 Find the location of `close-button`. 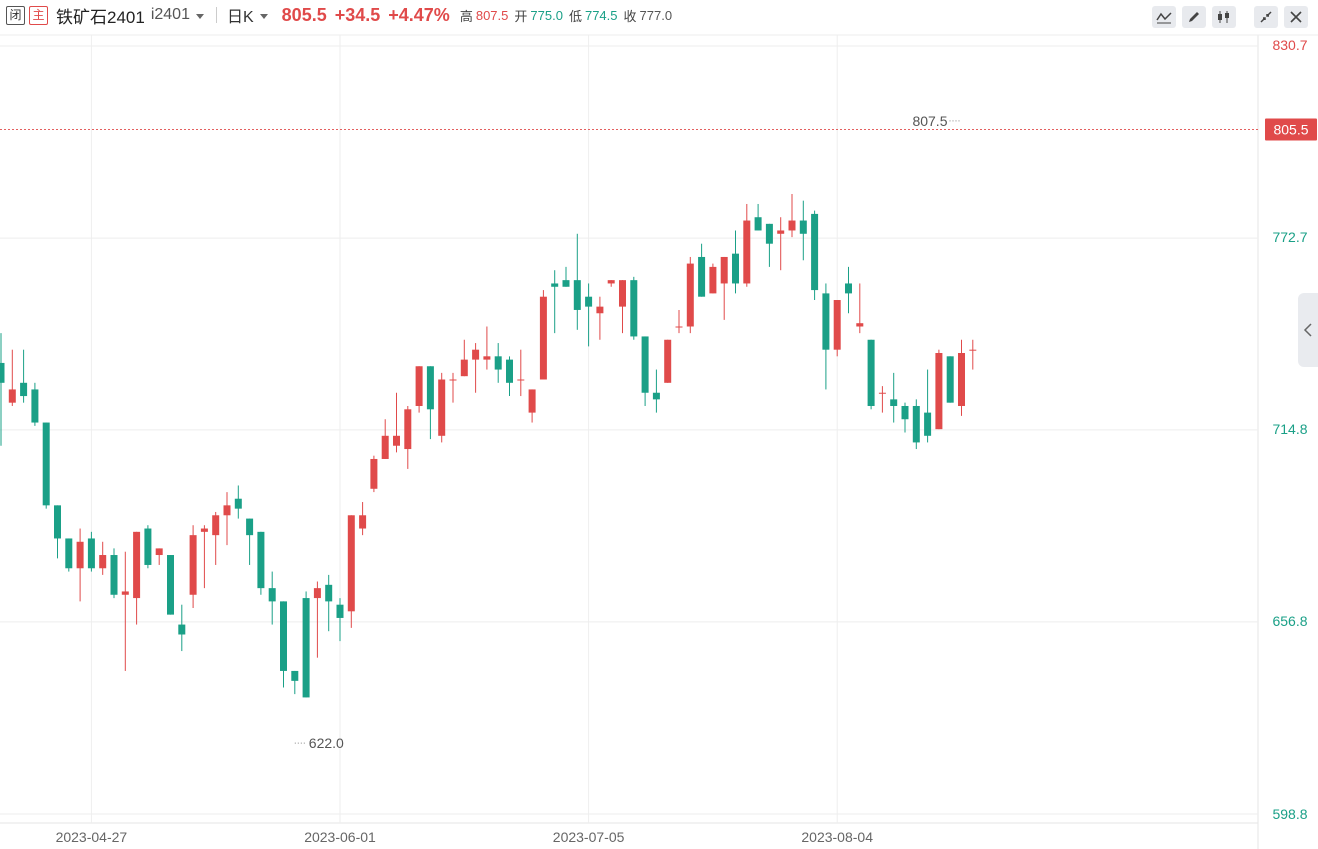

close-button is located at coordinates (1296, 17).